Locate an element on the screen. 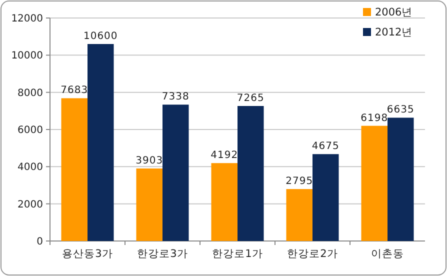 This screenshot has width=447, height=276. data-label: 6198 is located at coordinates (374, 118).